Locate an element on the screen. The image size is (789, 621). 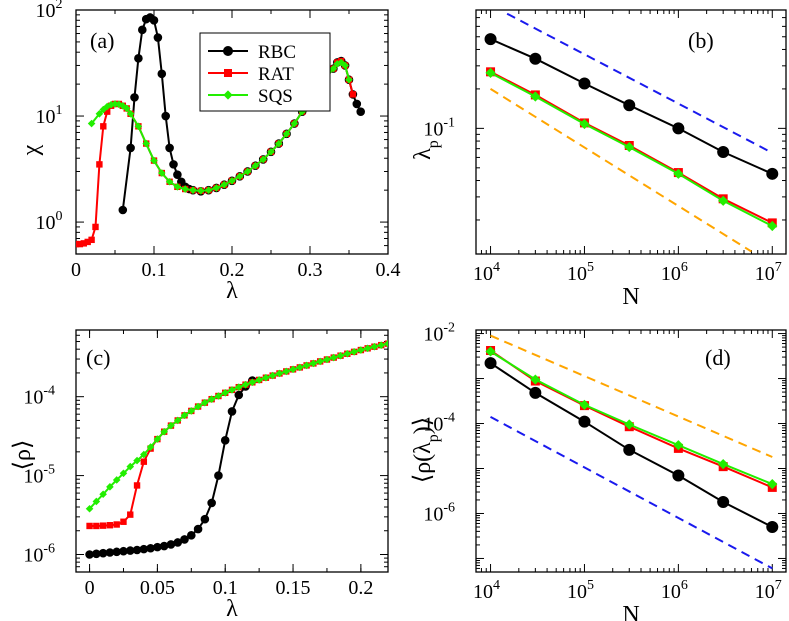
y-tick-label: 10⁻¹ is located at coordinates (439, 127).